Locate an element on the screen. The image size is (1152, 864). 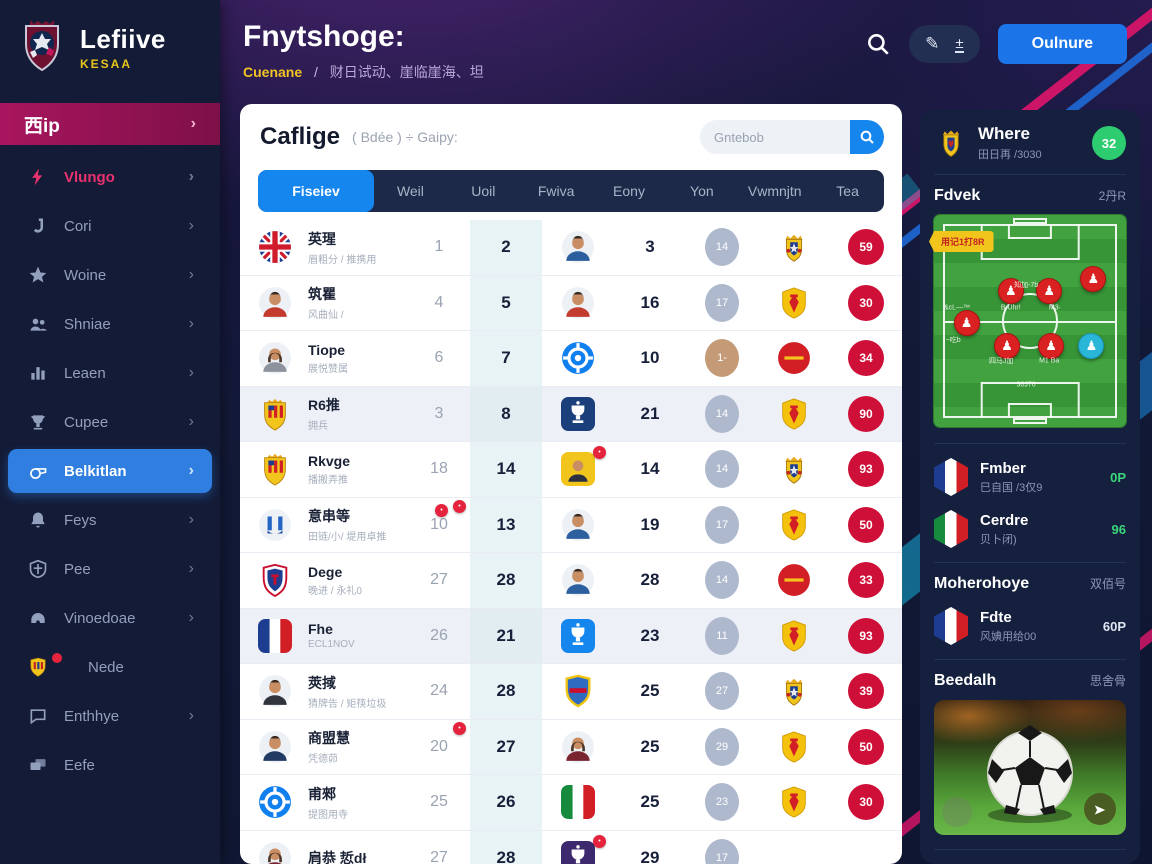
sidebar-item-enthhye: Enthhye › is located at coordinates (110, 716).